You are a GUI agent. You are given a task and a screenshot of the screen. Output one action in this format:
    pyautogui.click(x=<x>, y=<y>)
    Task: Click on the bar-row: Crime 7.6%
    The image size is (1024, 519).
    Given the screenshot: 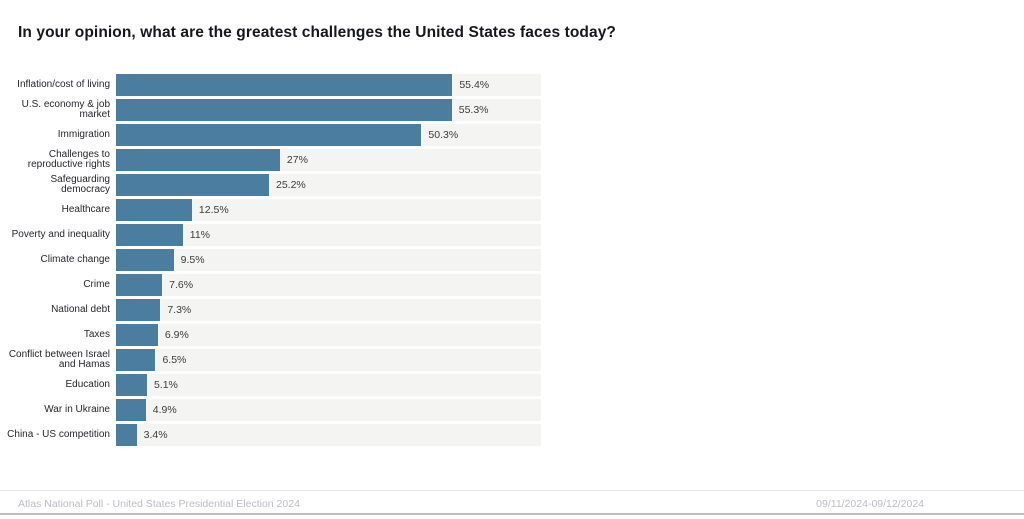 What is the action you would take?
    pyautogui.click(x=512, y=285)
    